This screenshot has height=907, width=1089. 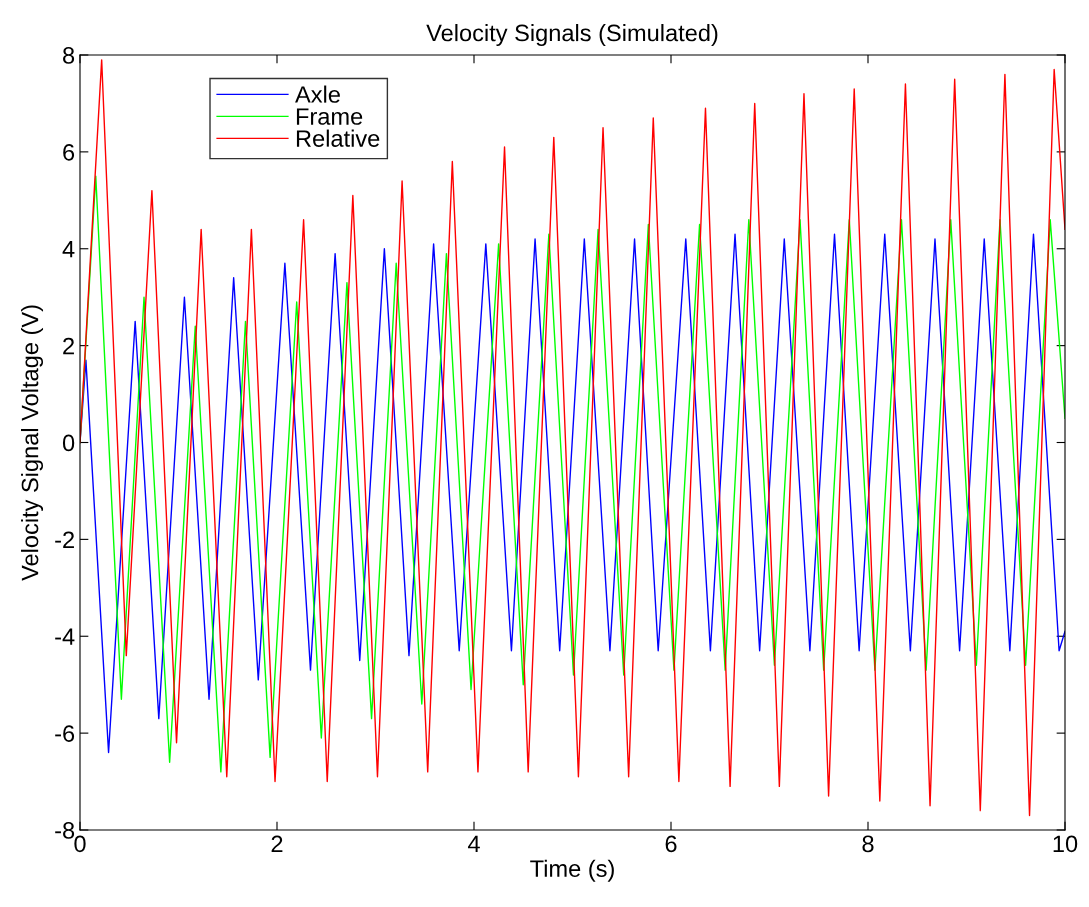 What do you see at coordinates (80, 844) in the screenshot?
I see `x-tick-label: 0` at bounding box center [80, 844].